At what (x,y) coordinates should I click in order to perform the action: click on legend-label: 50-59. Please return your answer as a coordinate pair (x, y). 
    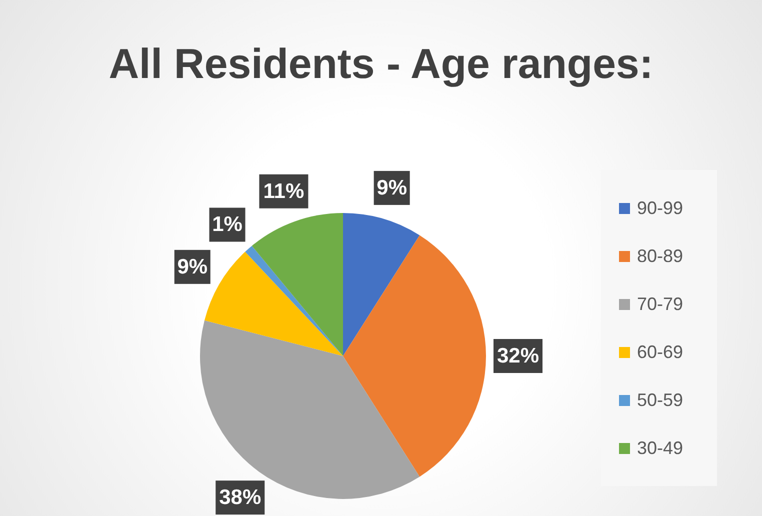
    Looking at the image, I should click on (660, 400).